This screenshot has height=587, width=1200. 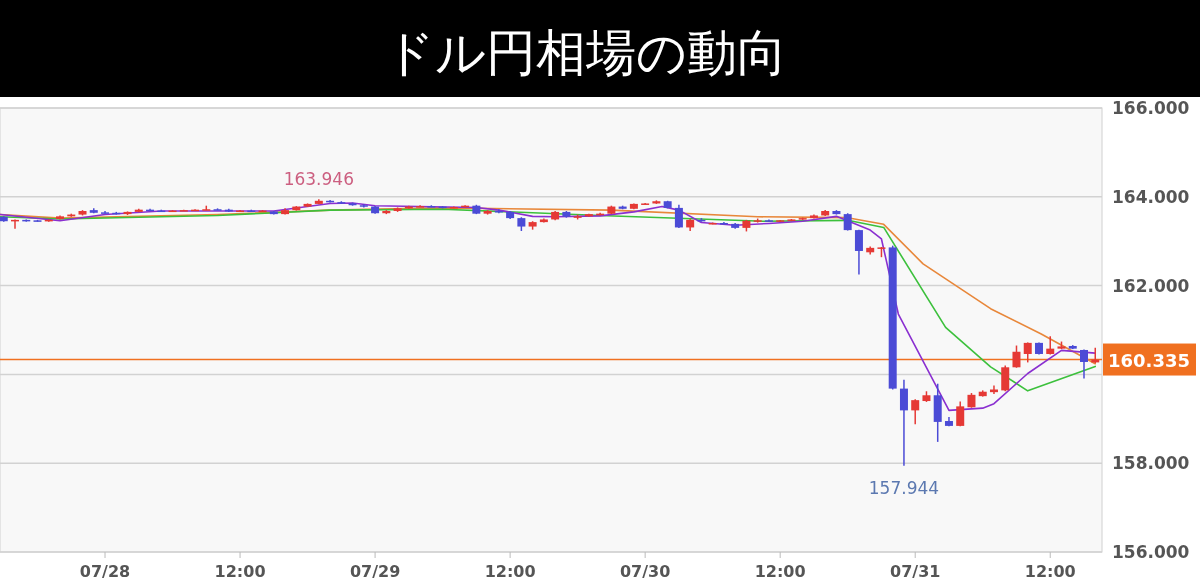 What do you see at coordinates (1151, 196) in the screenshot?
I see `y-tick-label: 164.000` at bounding box center [1151, 196].